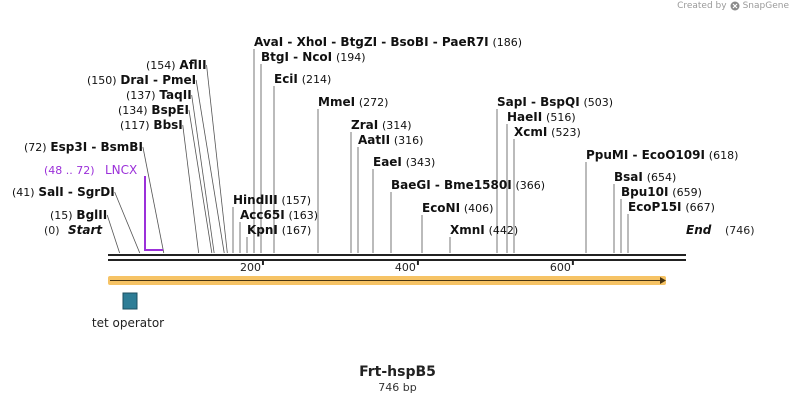 This screenshot has height=404, width=795. Describe the element at coordinates (23, 192) in the screenshot. I see `site-position: (41)` at that location.